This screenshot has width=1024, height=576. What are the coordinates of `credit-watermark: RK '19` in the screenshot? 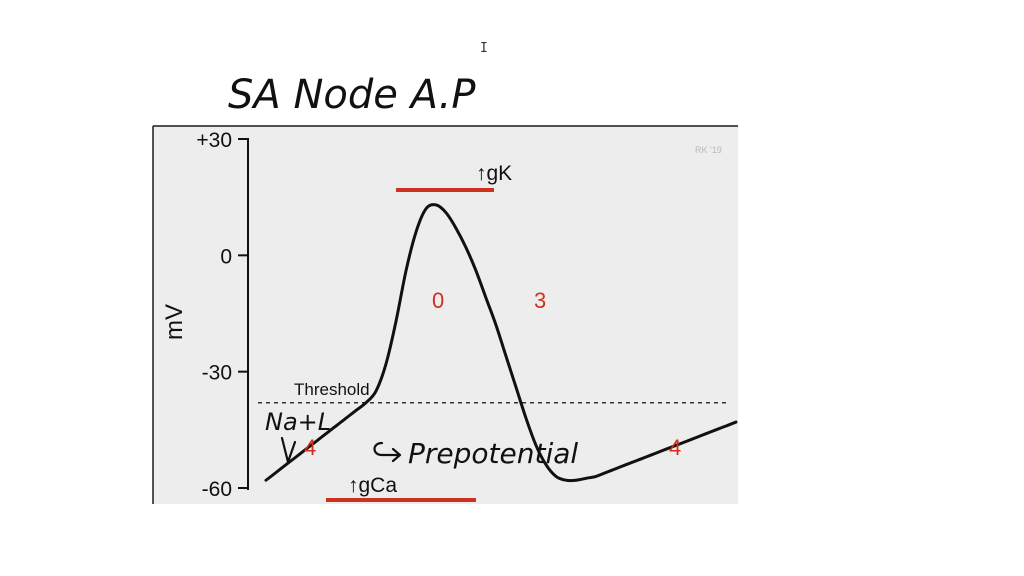 It's located at (708, 150).